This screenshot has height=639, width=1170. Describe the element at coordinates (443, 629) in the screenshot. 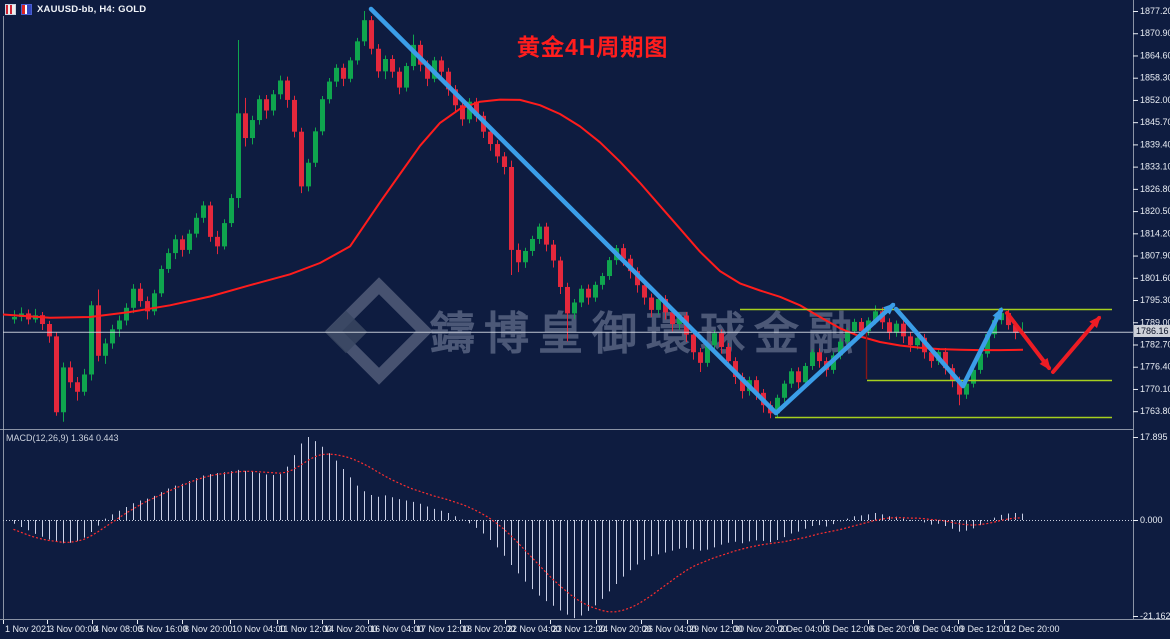

I see `svg-text: 17 Nov 12:00` at that location.